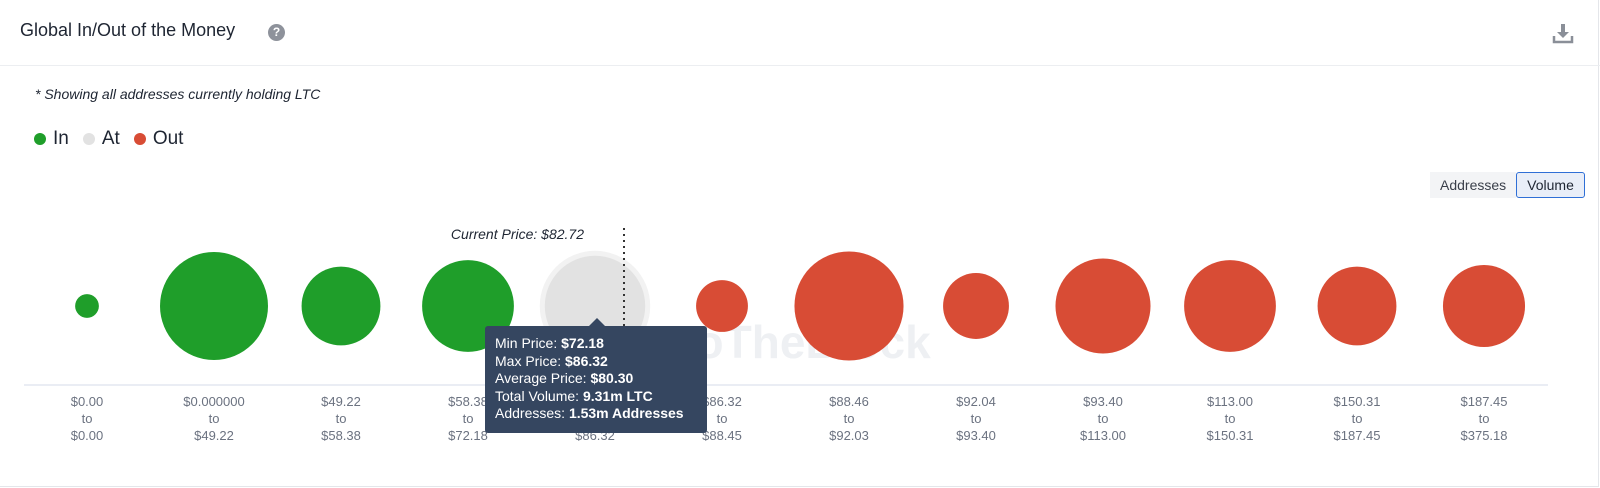 This screenshot has height=488, width=1600. Describe the element at coordinates (549, 343) in the screenshot. I see `tooltip-min-row: Min Price: $72.18` at that location.